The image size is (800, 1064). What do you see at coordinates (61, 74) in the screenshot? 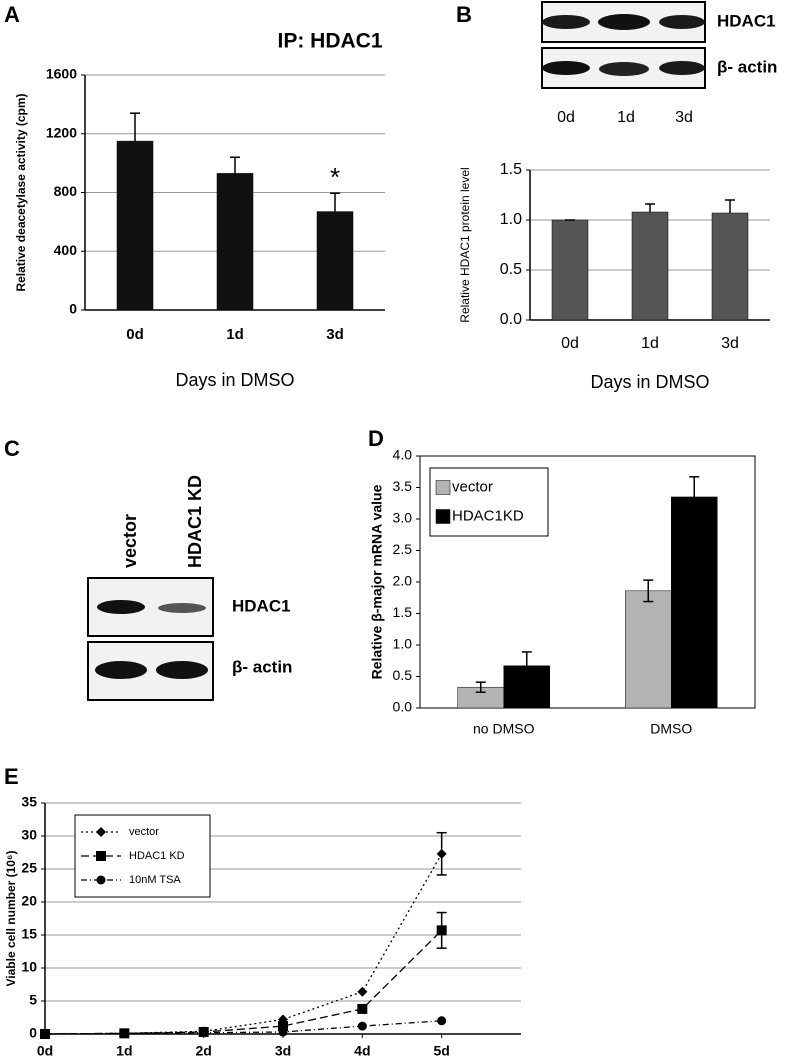
I see `y-tick-label: 1600` at bounding box center [61, 74].